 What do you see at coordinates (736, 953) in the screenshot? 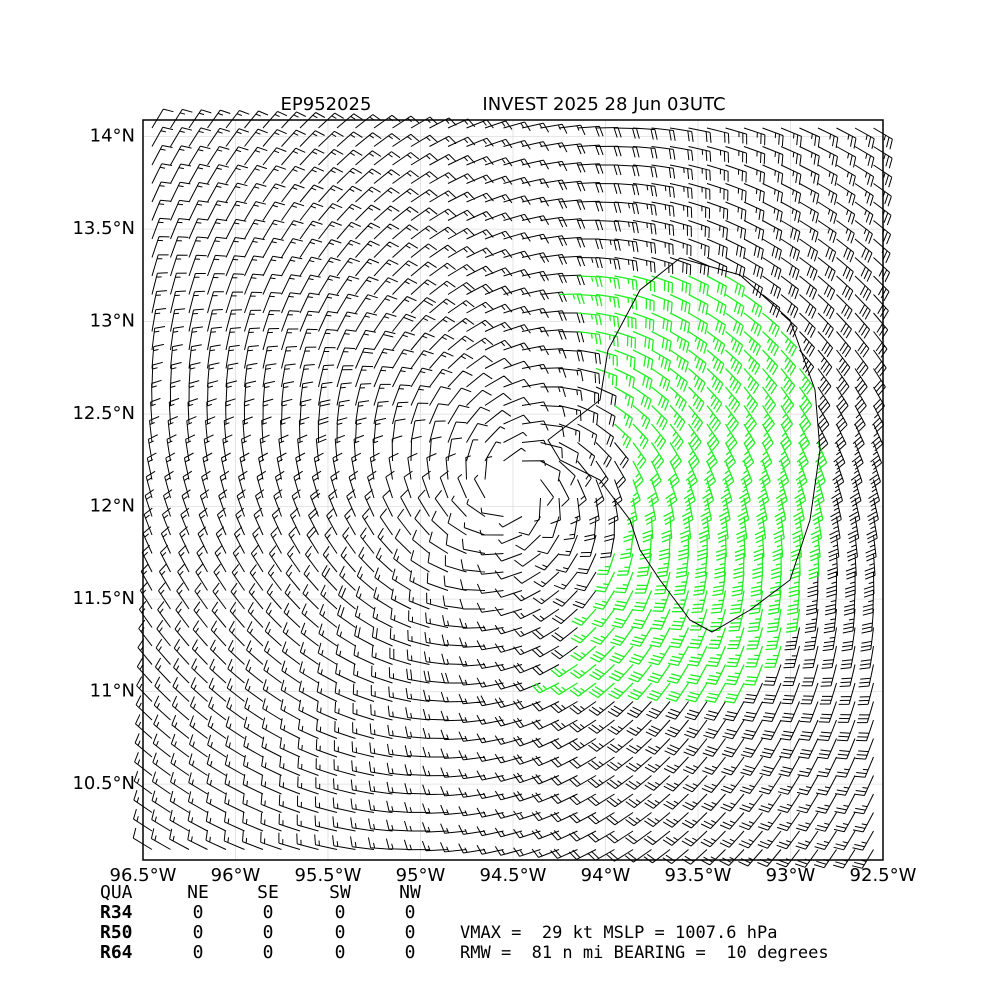
I see `stat-value: 10` at bounding box center [736, 953].